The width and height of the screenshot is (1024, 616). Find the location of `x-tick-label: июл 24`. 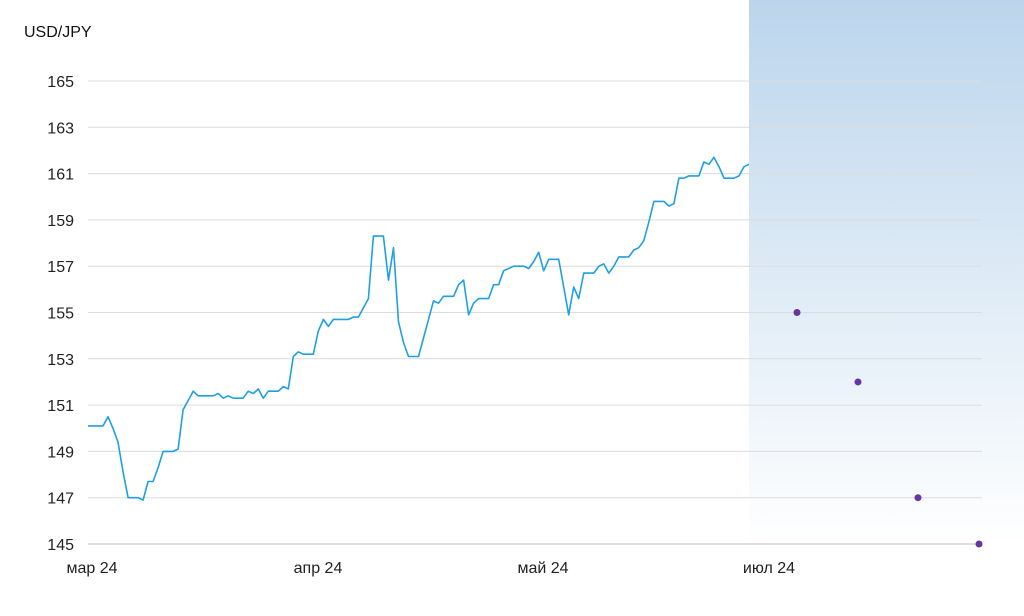

x-tick-label: июл 24 is located at coordinates (769, 568).